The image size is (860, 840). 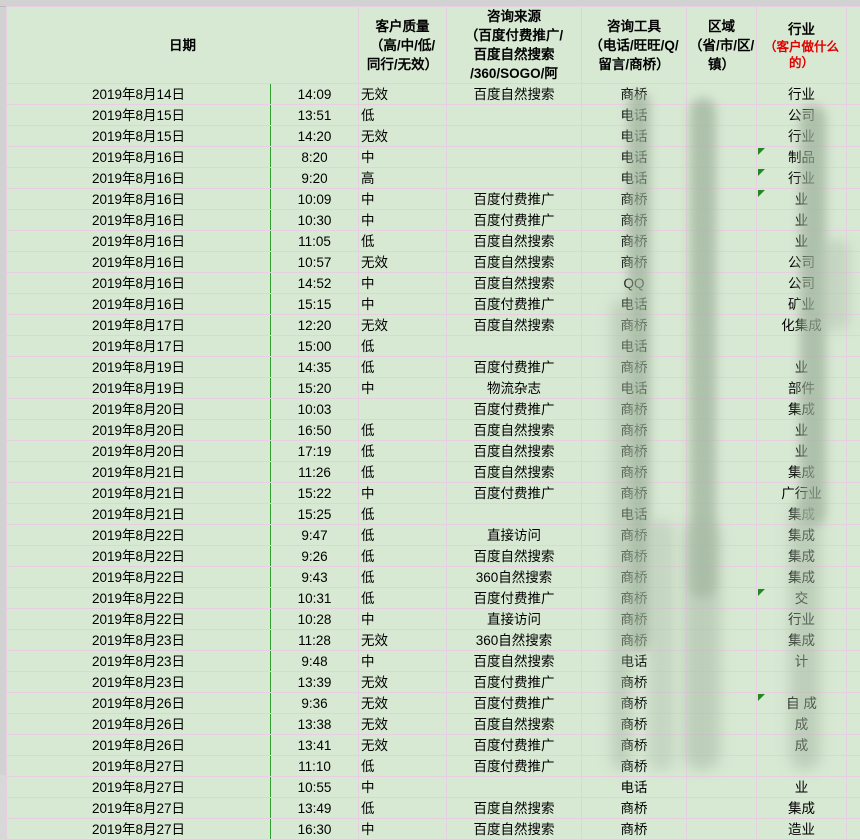 What do you see at coordinates (802, 703) in the screenshot?
I see `cell-industry: 自 成` at bounding box center [802, 703].